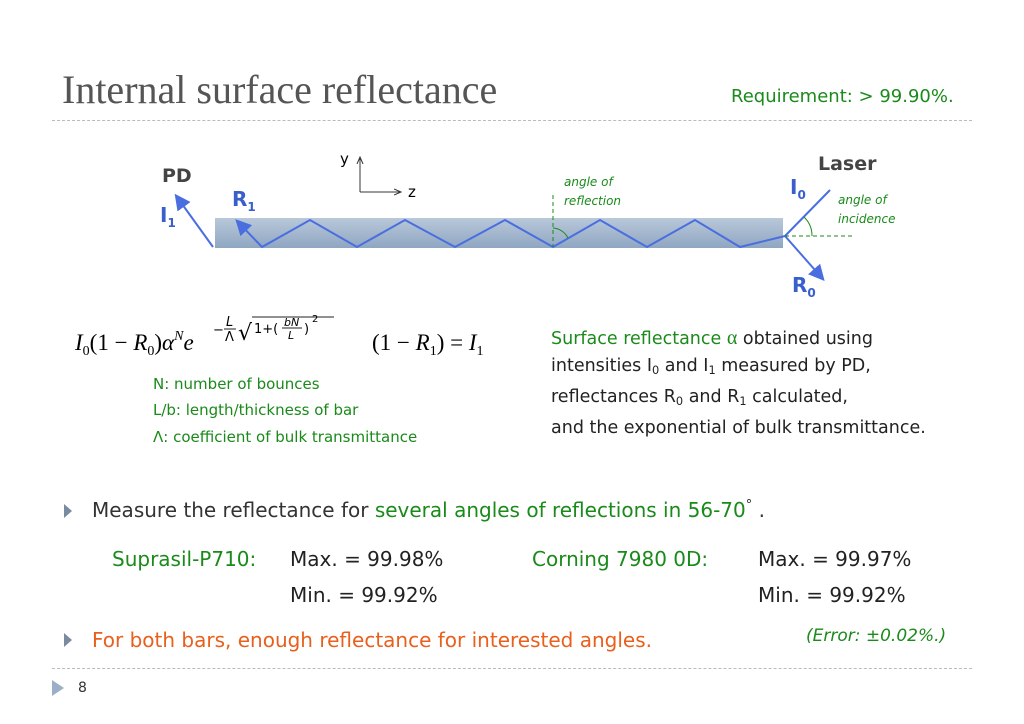 Image resolution: width=1024 pixels, height=724 pixels. What do you see at coordinates (412, 192) in the screenshot?
I see `axis-label: z` at bounding box center [412, 192].